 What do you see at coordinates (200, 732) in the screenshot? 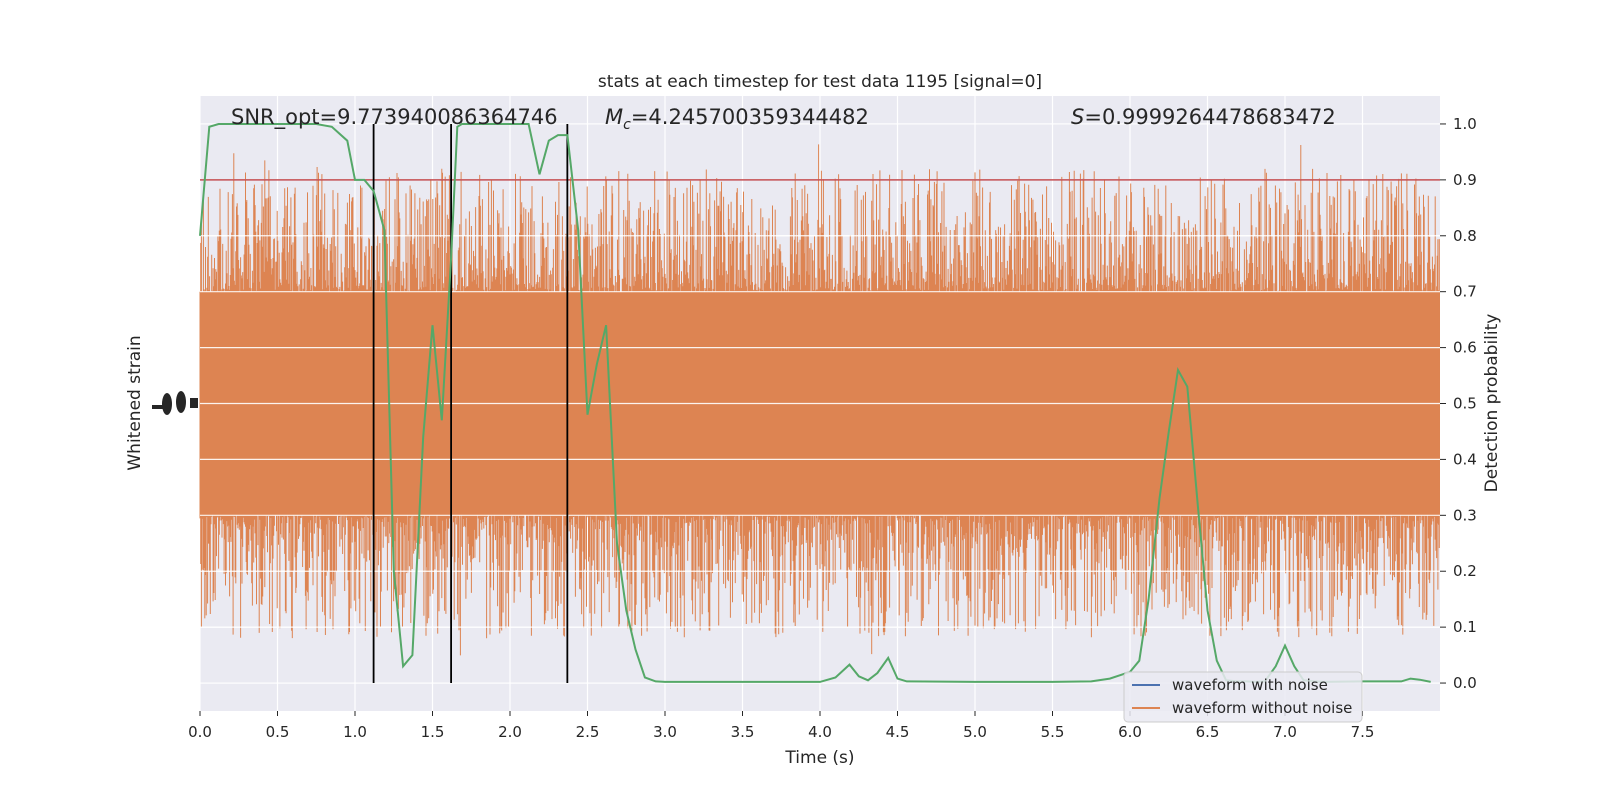
I see `x-tick-label: 0.0` at bounding box center [200, 732].